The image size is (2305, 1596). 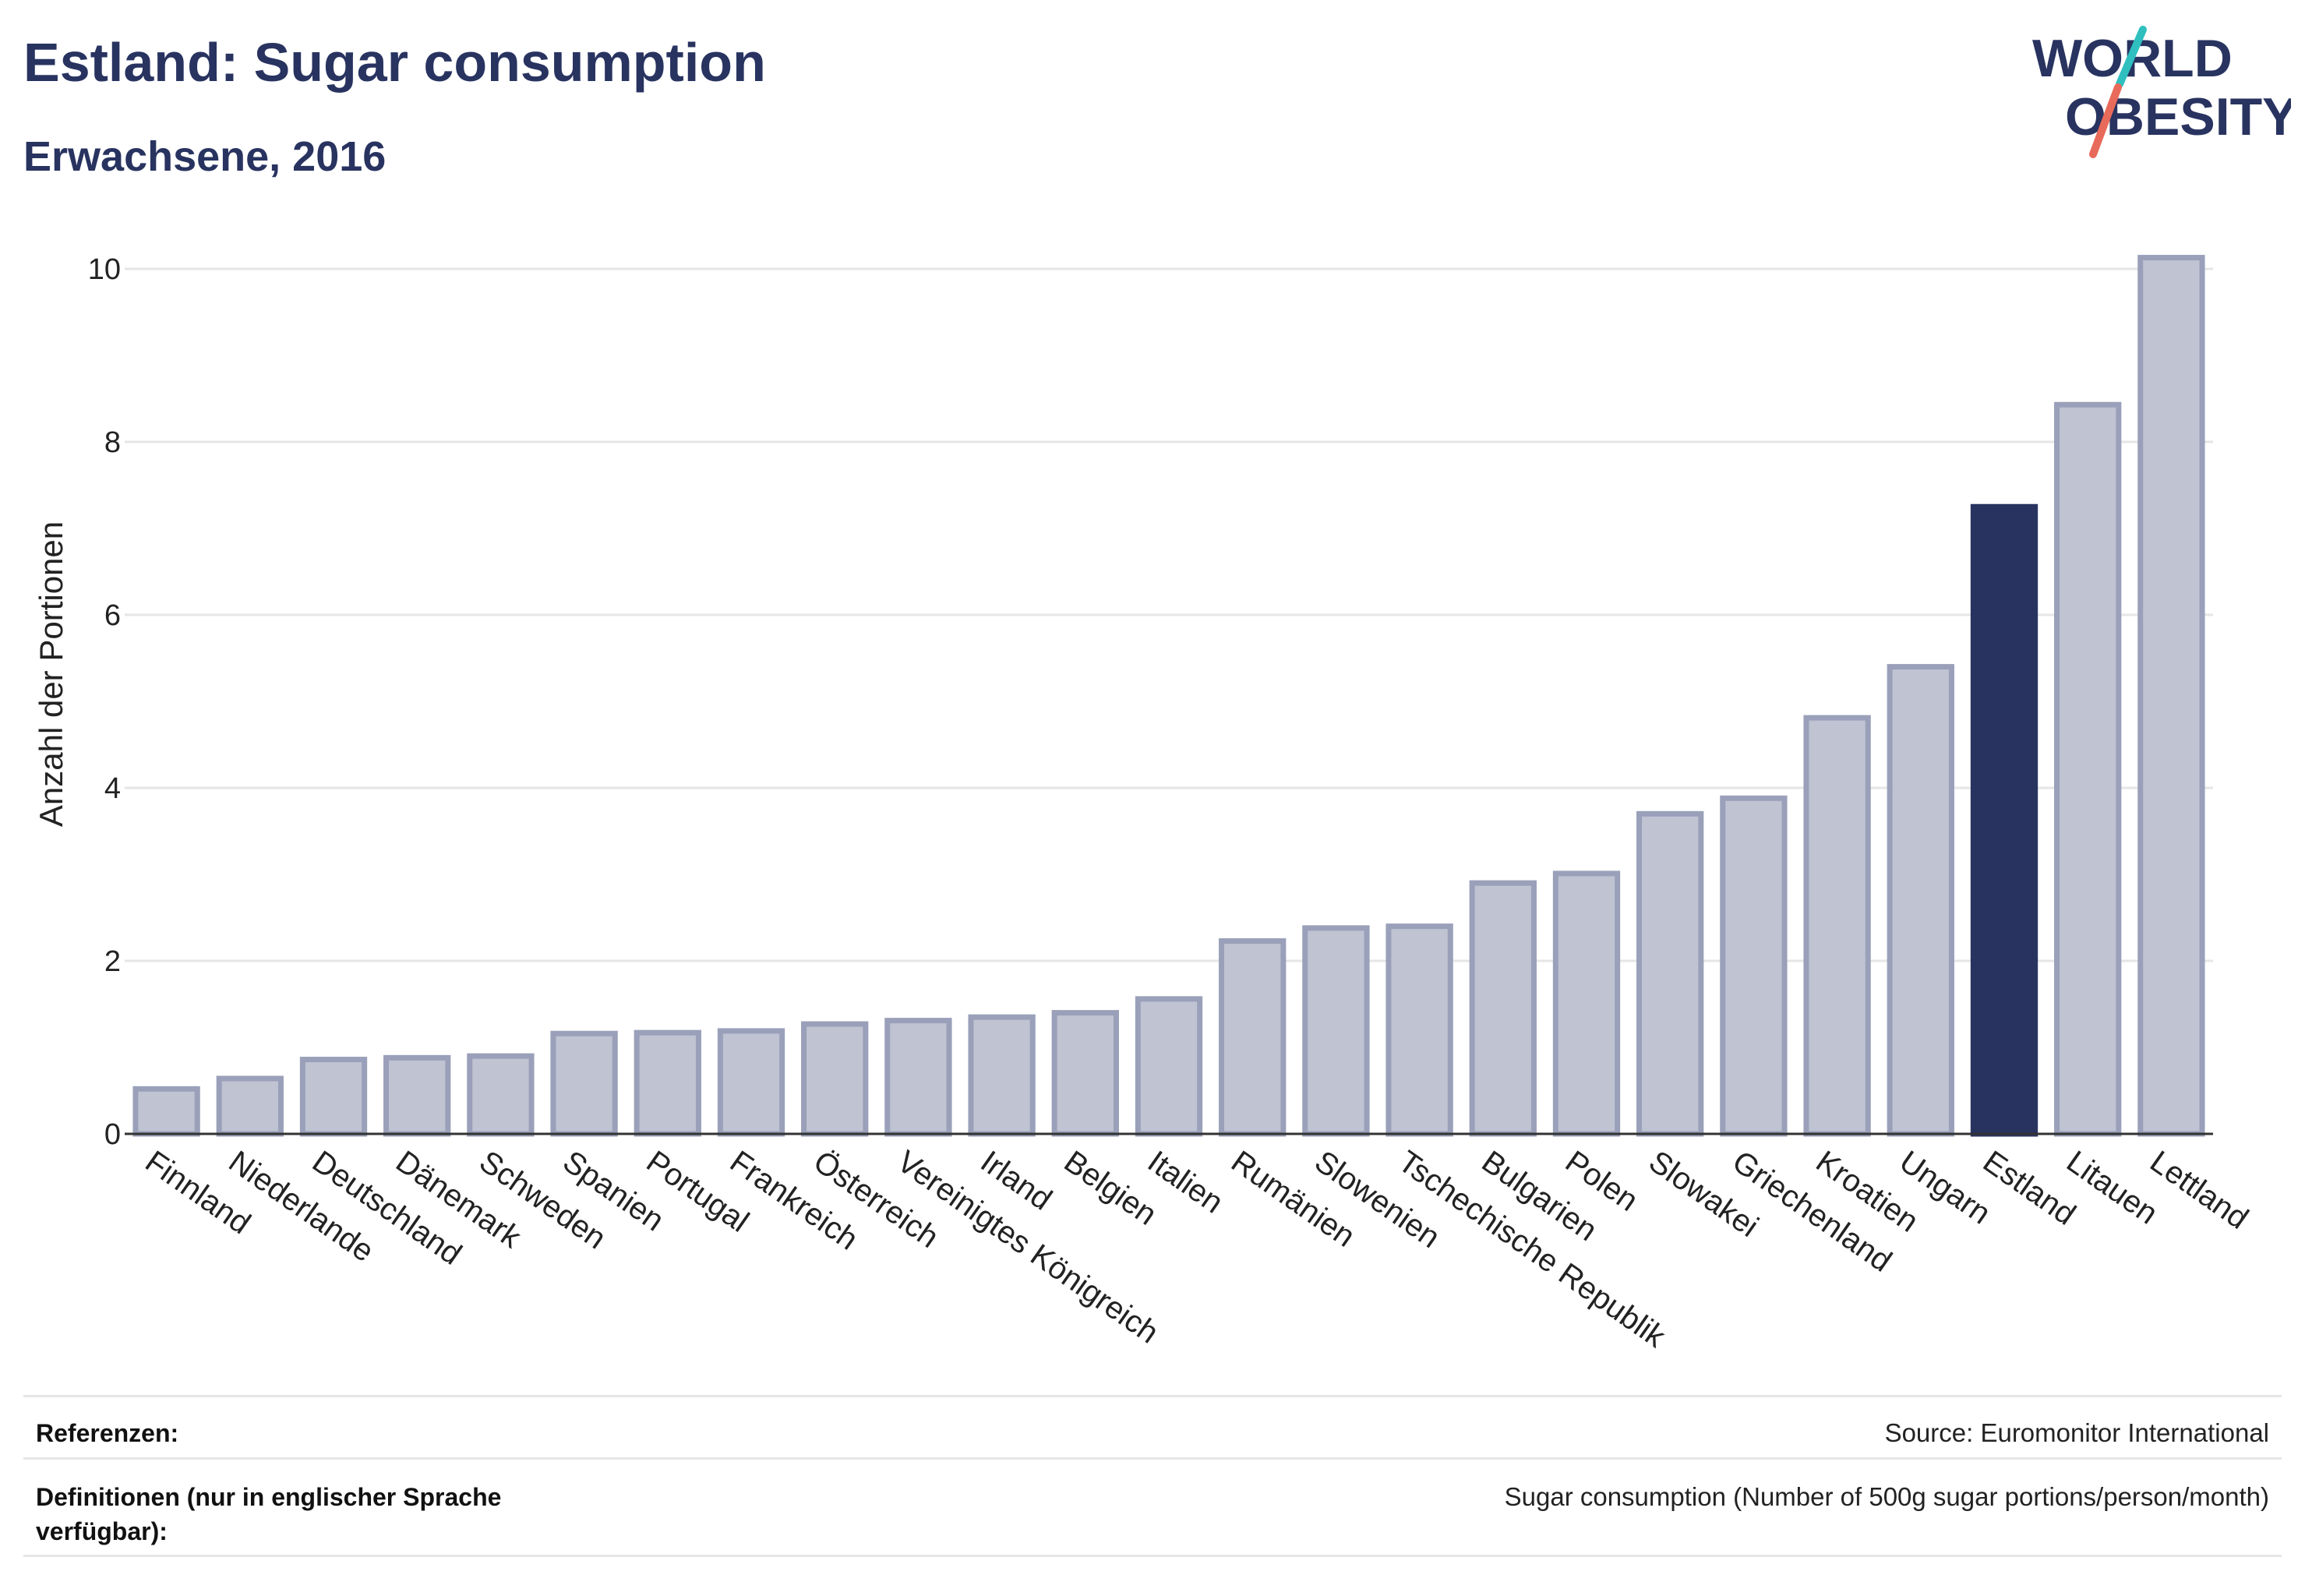 I want to click on y-tick-label: 6, so click(x=113, y=615).